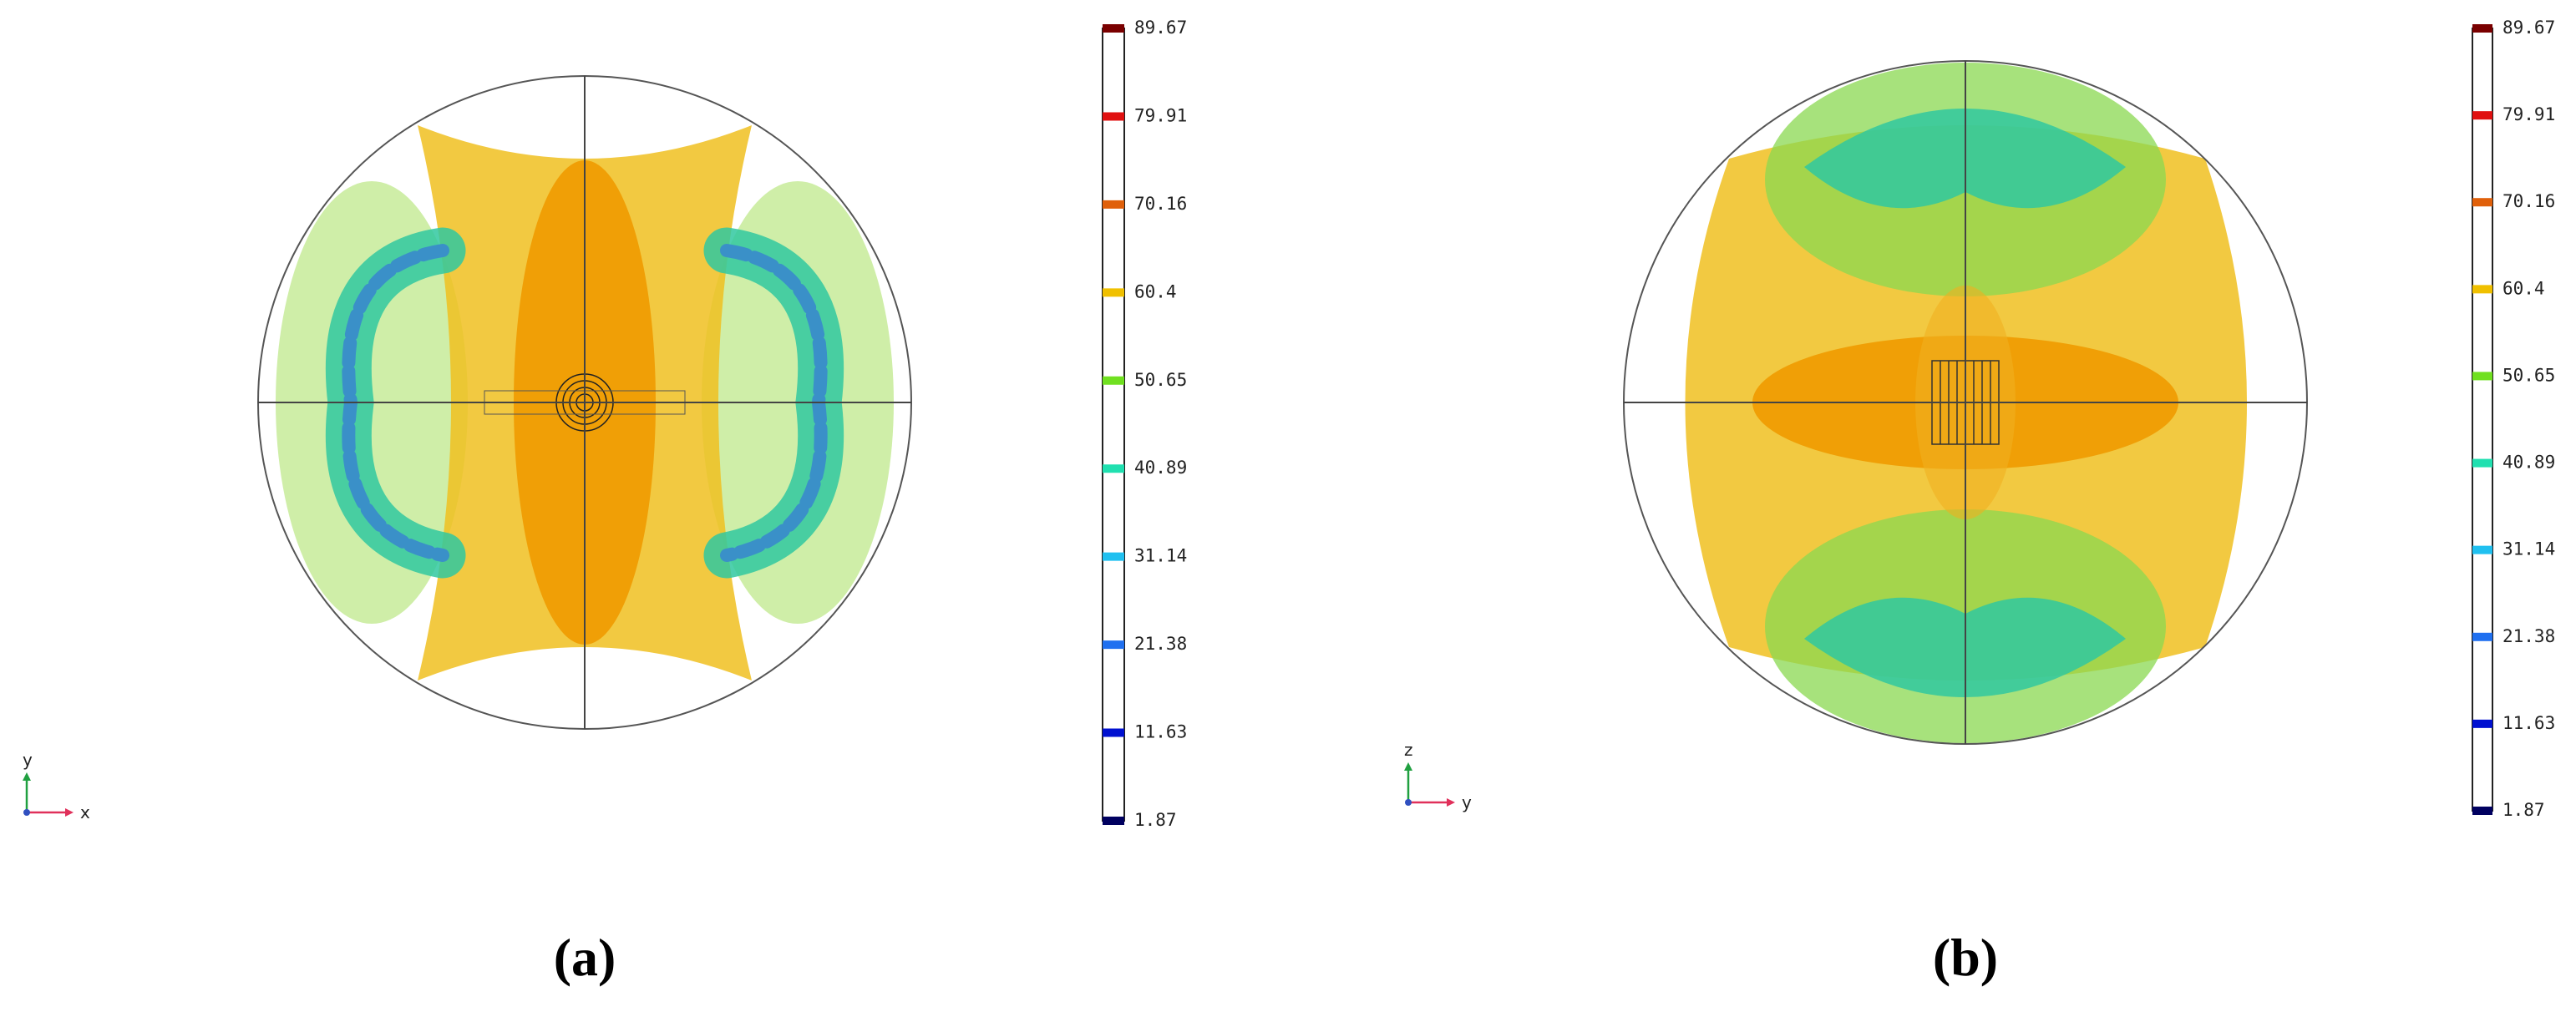 The width and height of the screenshot is (2576, 1012). I want to click on axis-letter: x, so click(85, 812).